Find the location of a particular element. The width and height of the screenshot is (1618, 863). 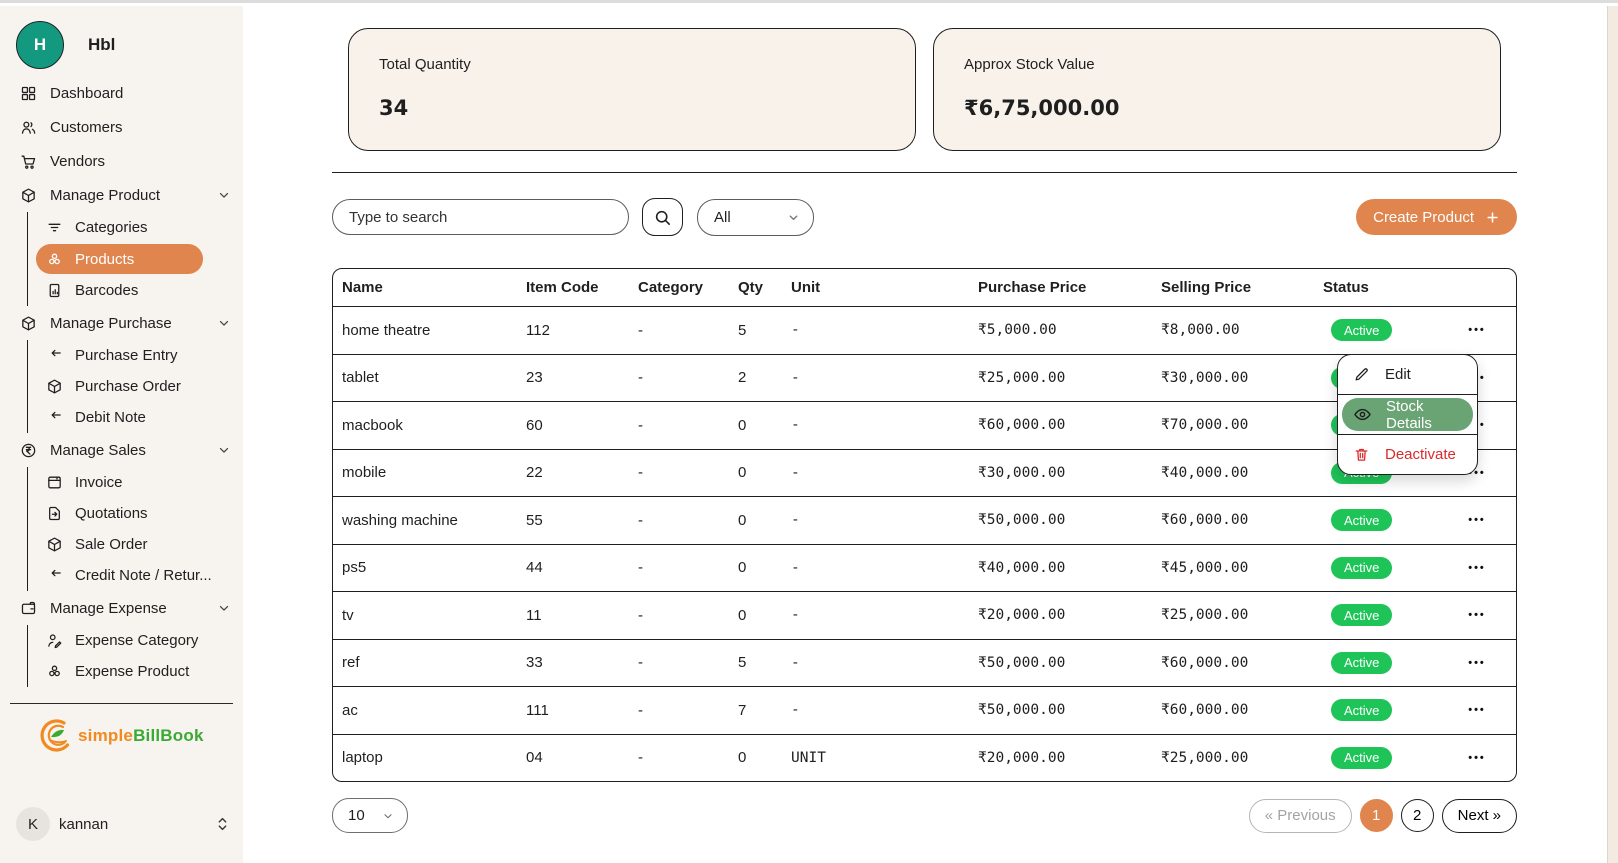

column-header-purchase-price: Purchase Price is located at coordinates (1032, 287).